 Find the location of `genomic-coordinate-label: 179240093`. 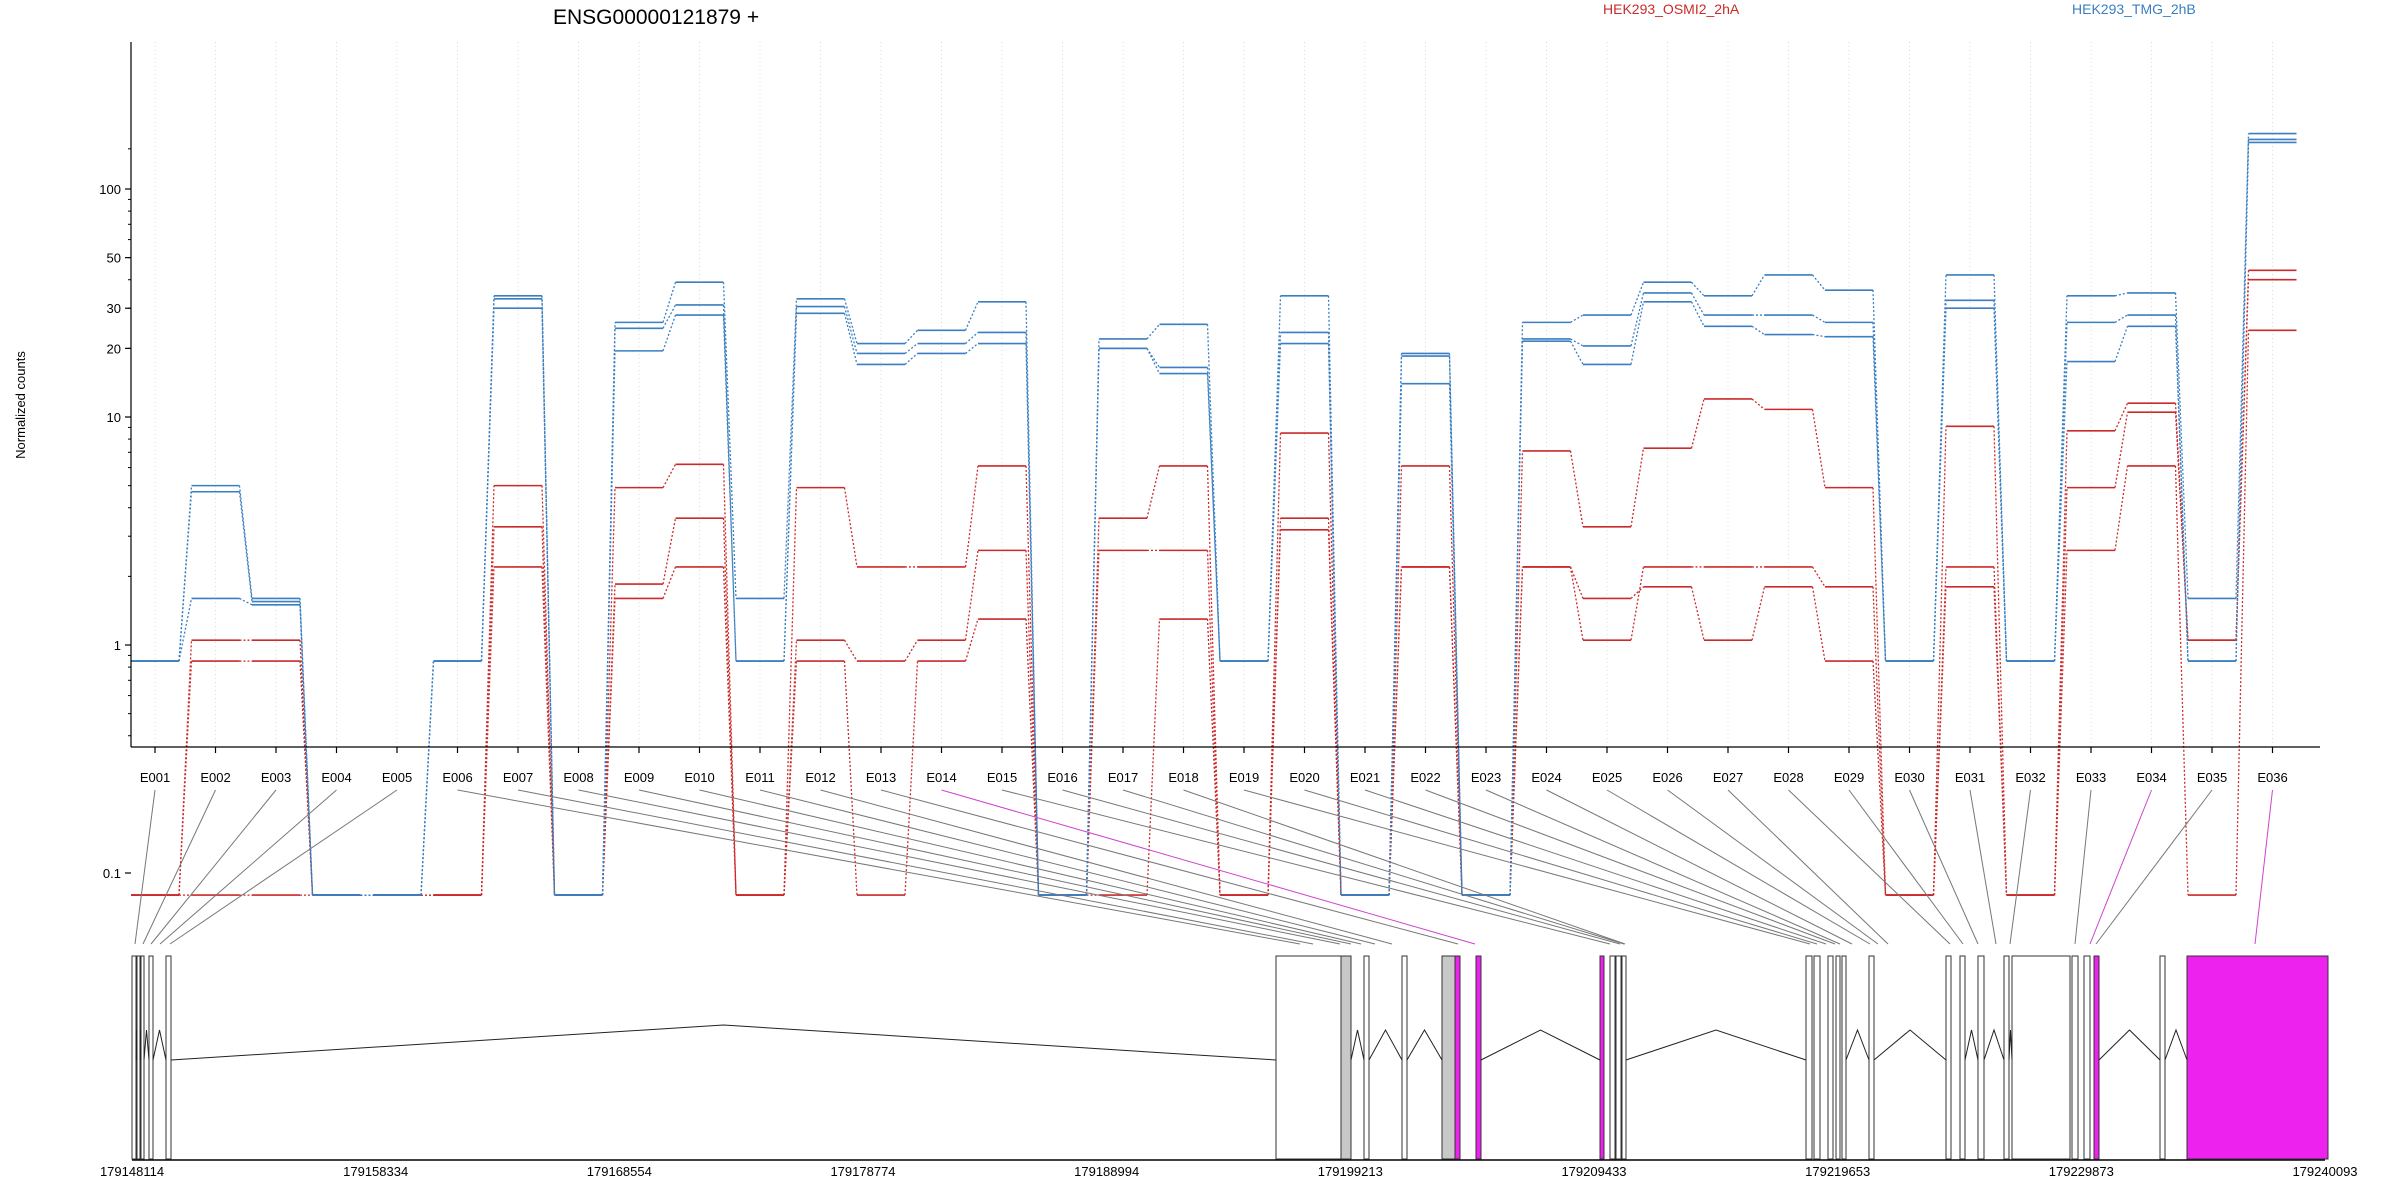

genomic-coordinate-label: 179240093 is located at coordinates (2324, 1171).